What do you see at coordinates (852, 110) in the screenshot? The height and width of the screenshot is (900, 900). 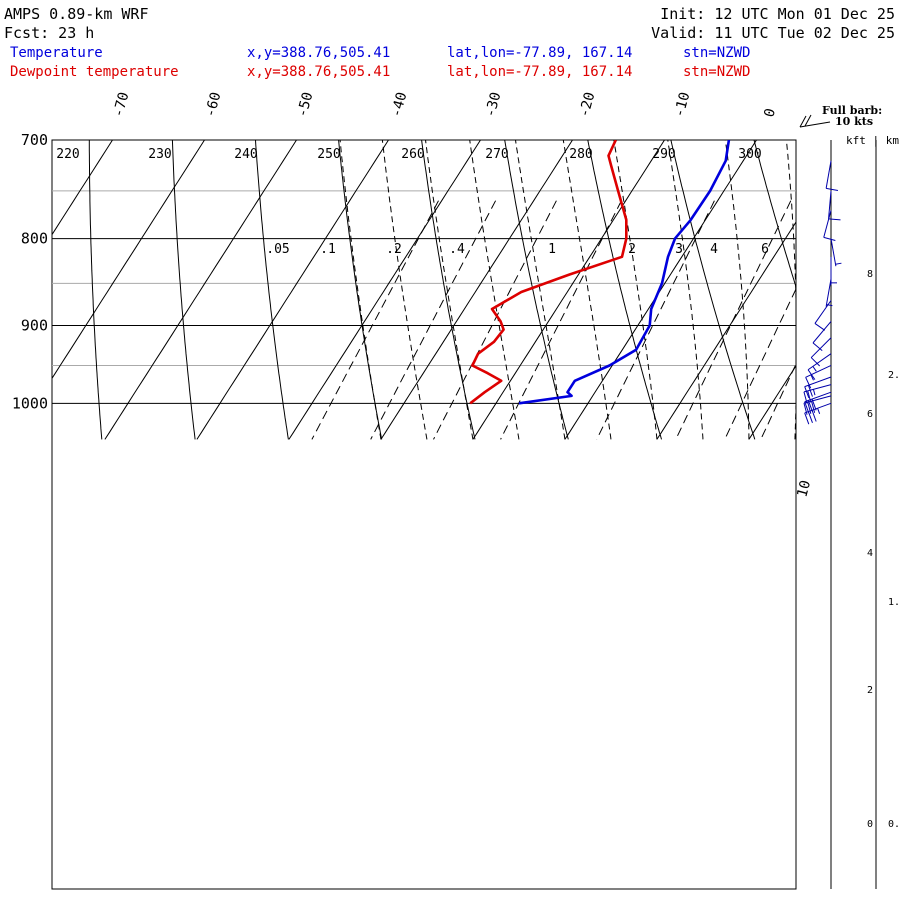 I see `barb-key-title: Full barb:` at bounding box center [852, 110].